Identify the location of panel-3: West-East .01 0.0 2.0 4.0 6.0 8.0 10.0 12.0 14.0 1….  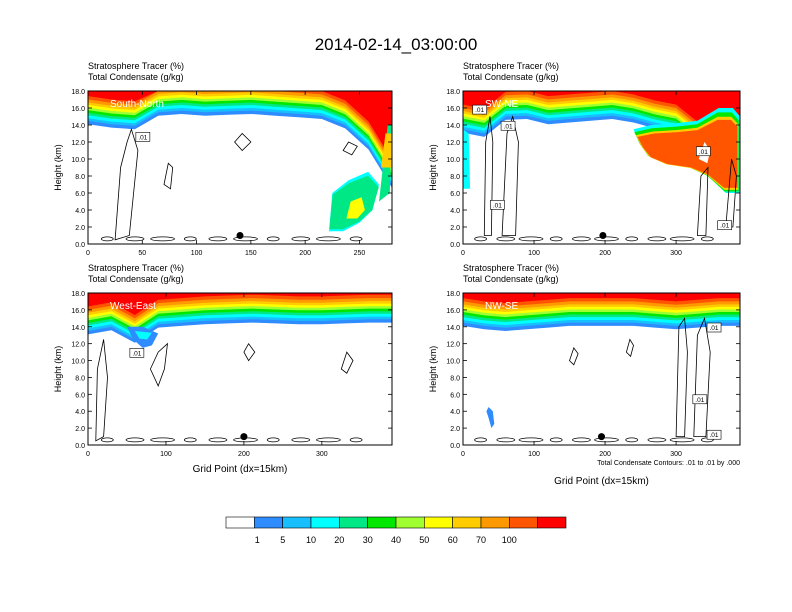
(223, 369).